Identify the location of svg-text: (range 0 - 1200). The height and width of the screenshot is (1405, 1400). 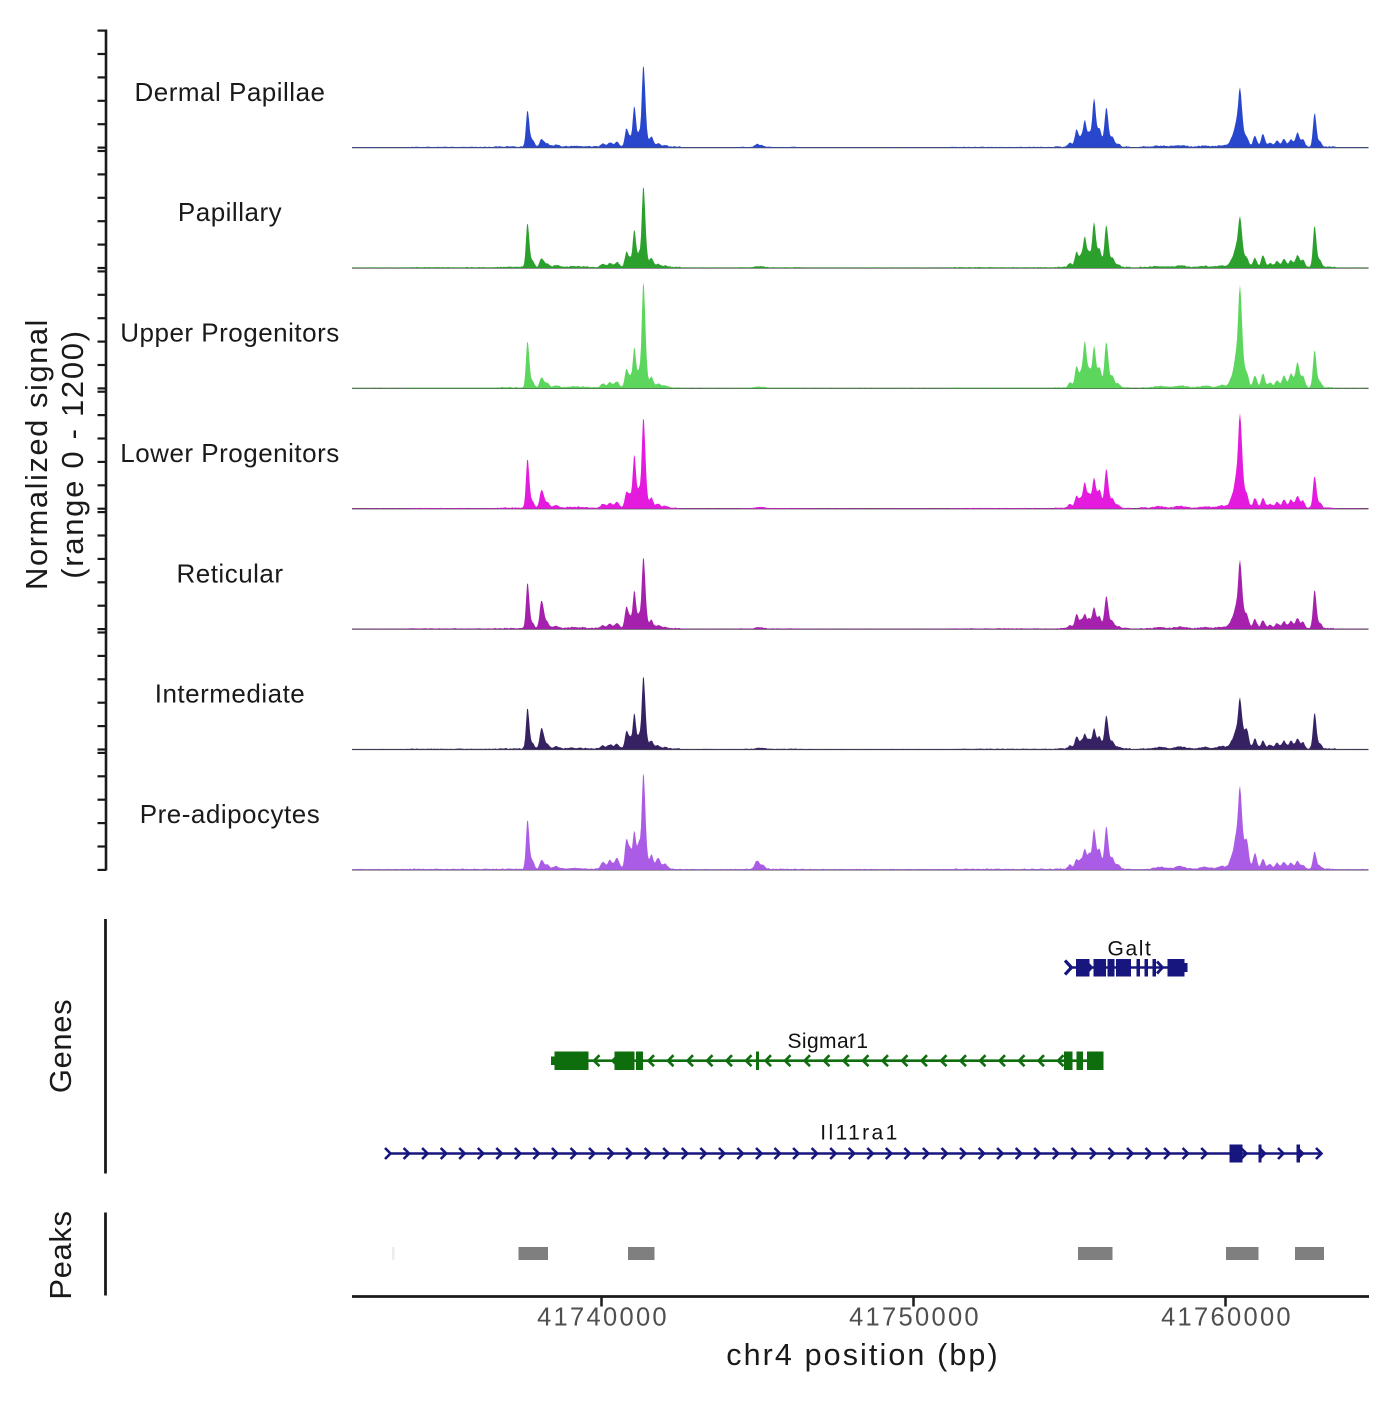
(72, 454).